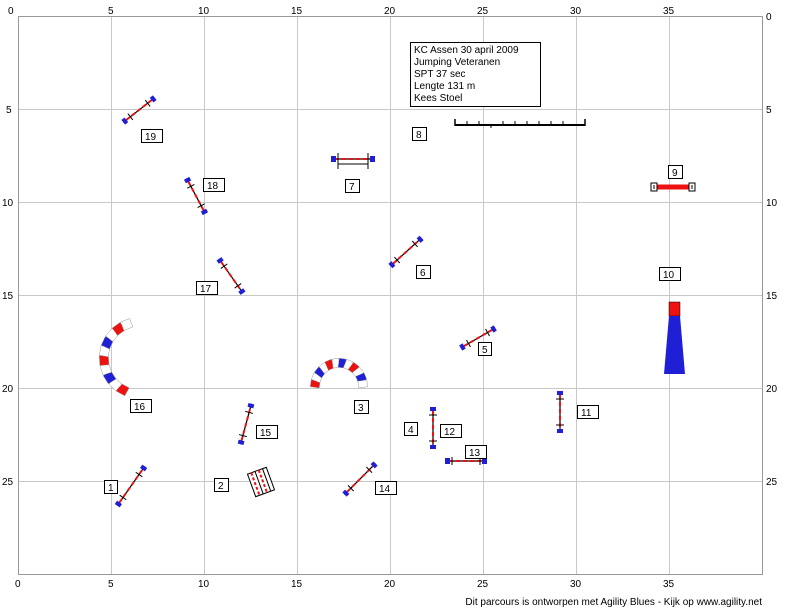 The width and height of the screenshot is (800, 610). Describe the element at coordinates (466, 50) in the screenshot. I see `info-event: KC Assen 30 april 2009` at that location.